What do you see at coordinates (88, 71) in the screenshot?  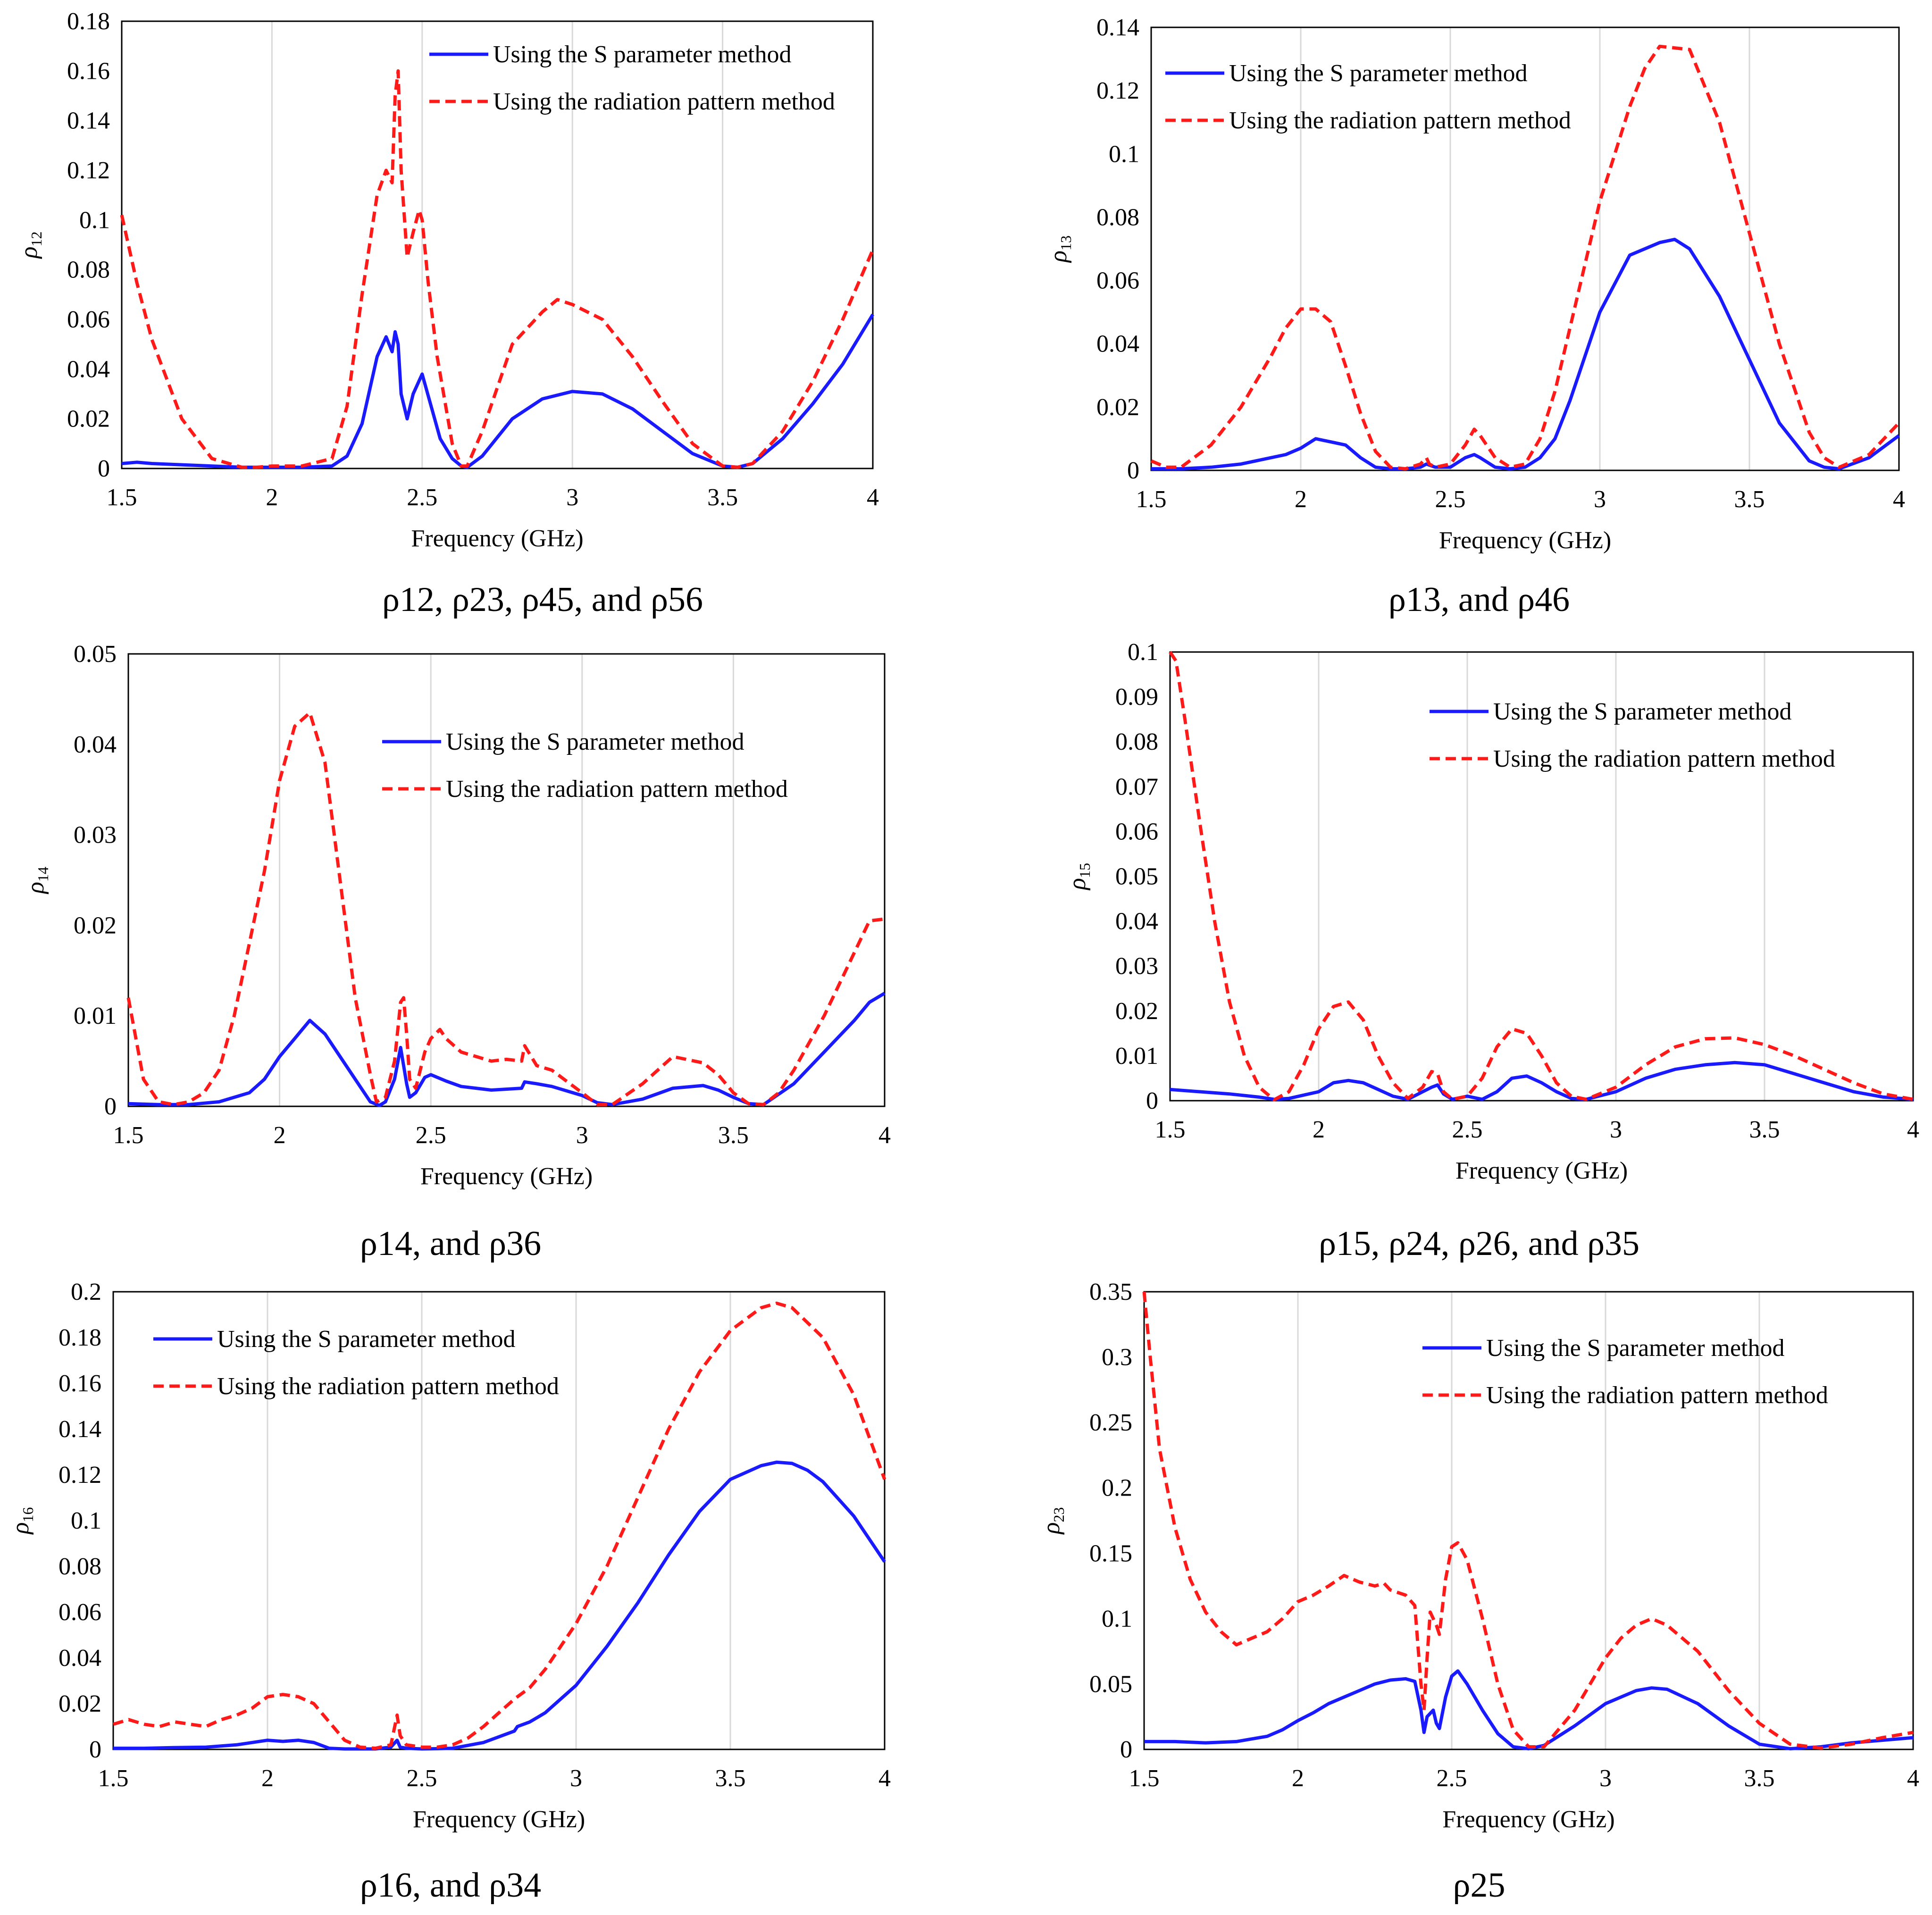 I see `y-tick-label: 0.16` at bounding box center [88, 71].